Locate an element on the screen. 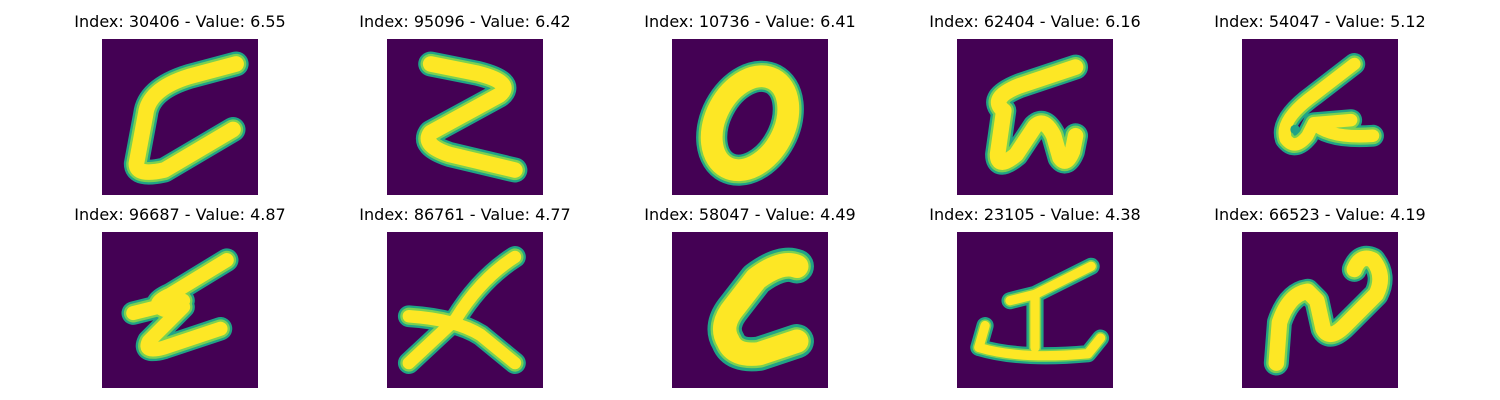  handwritten-glyph-x-icon is located at coordinates (465, 310).